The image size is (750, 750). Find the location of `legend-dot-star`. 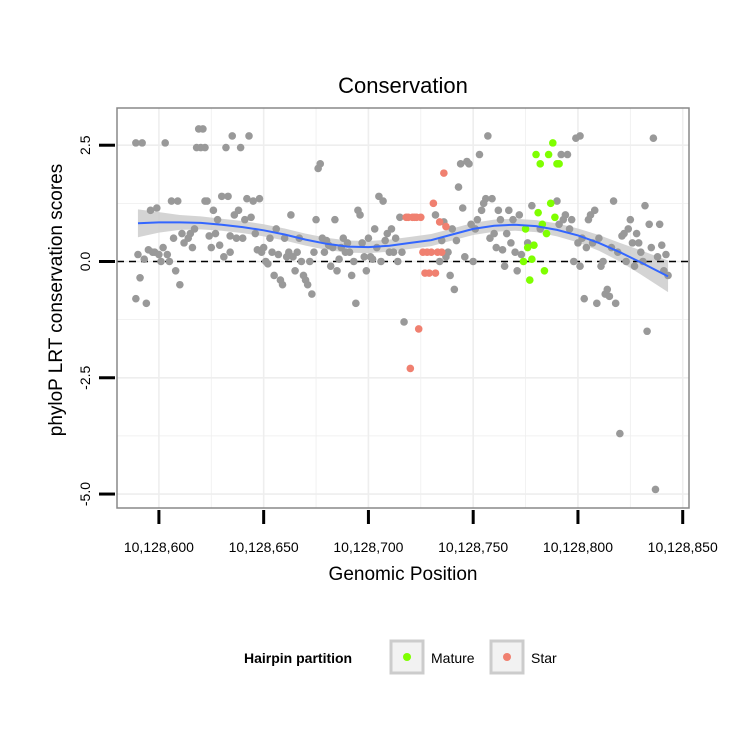

legend-dot-star is located at coordinates (507, 657).